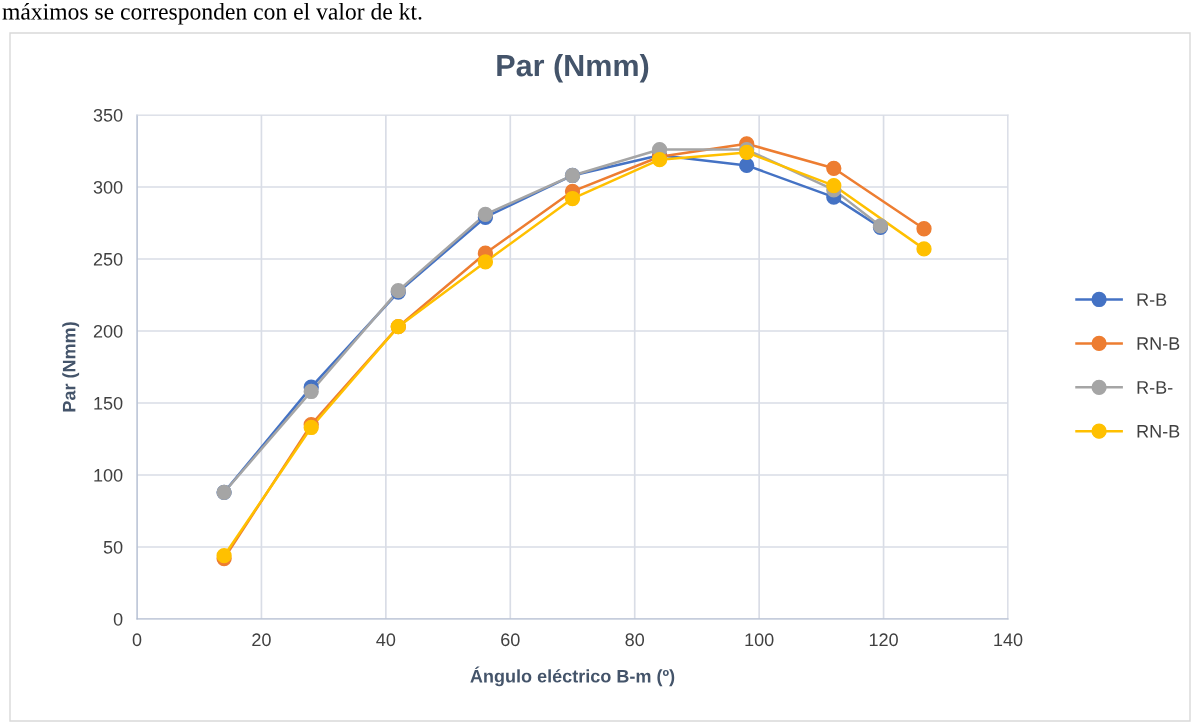  Describe the element at coordinates (108, 187) in the screenshot. I see `y-tick-label: 300` at that location.